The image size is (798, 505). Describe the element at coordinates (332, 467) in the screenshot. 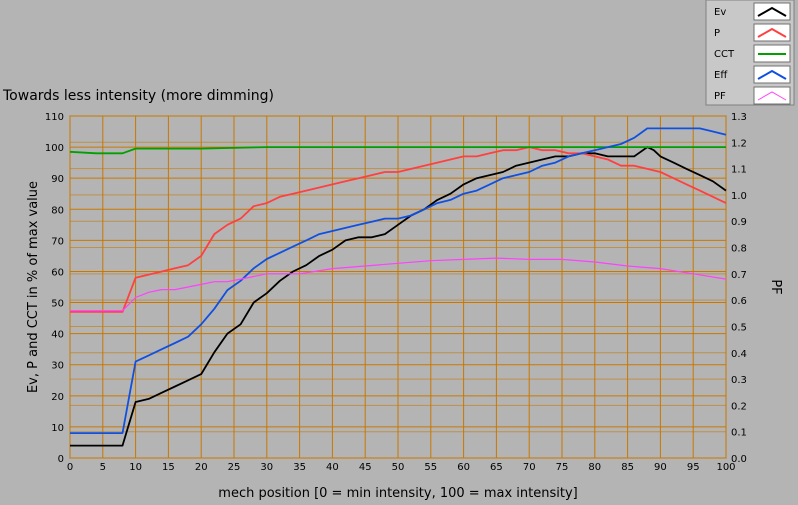

I see `x-tick-label: 40` at that location.